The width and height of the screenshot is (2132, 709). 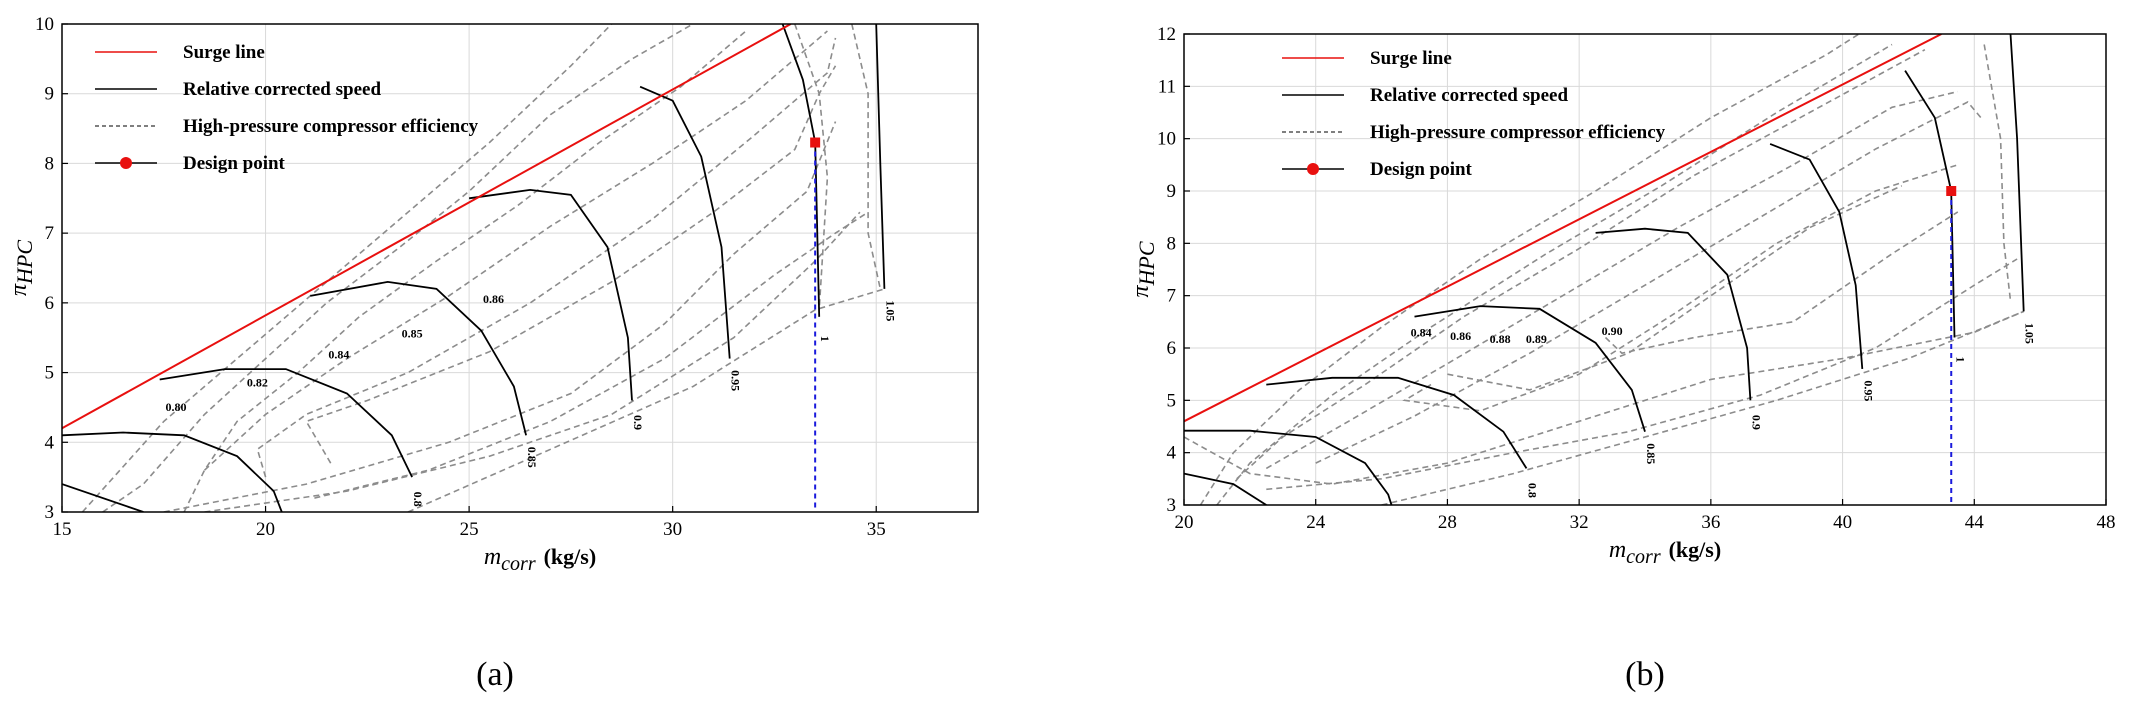 I want to click on x-tick-label: 25, so click(x=469, y=529).